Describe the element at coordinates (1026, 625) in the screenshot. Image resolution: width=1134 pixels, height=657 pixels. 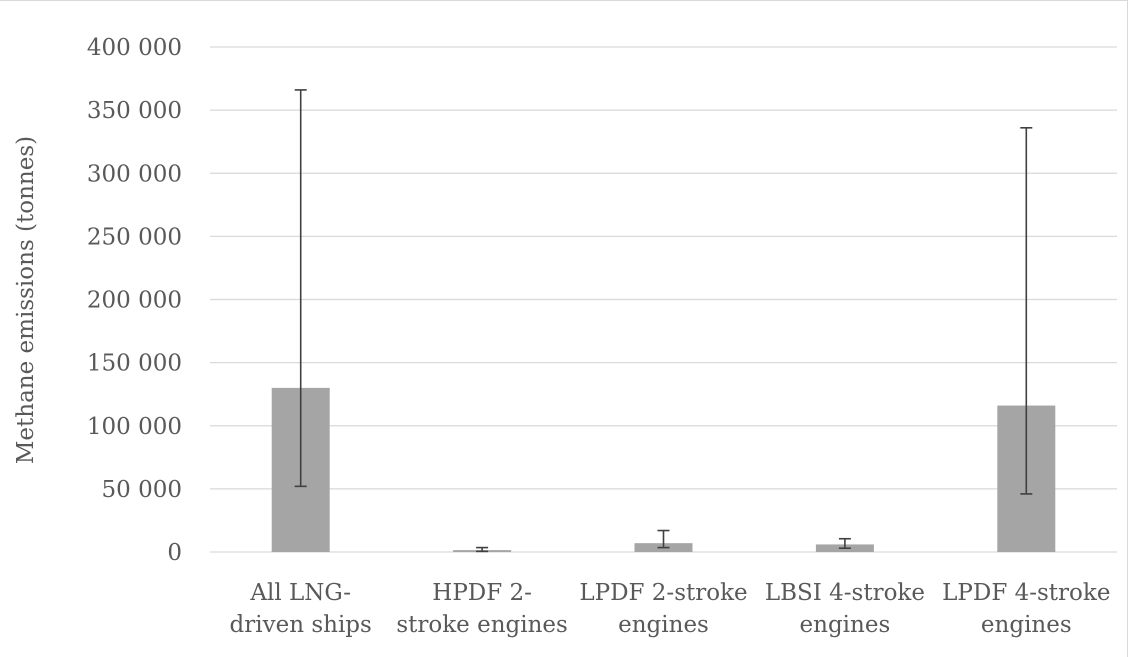
I see `x-category-label-4-line-1: engines` at that location.